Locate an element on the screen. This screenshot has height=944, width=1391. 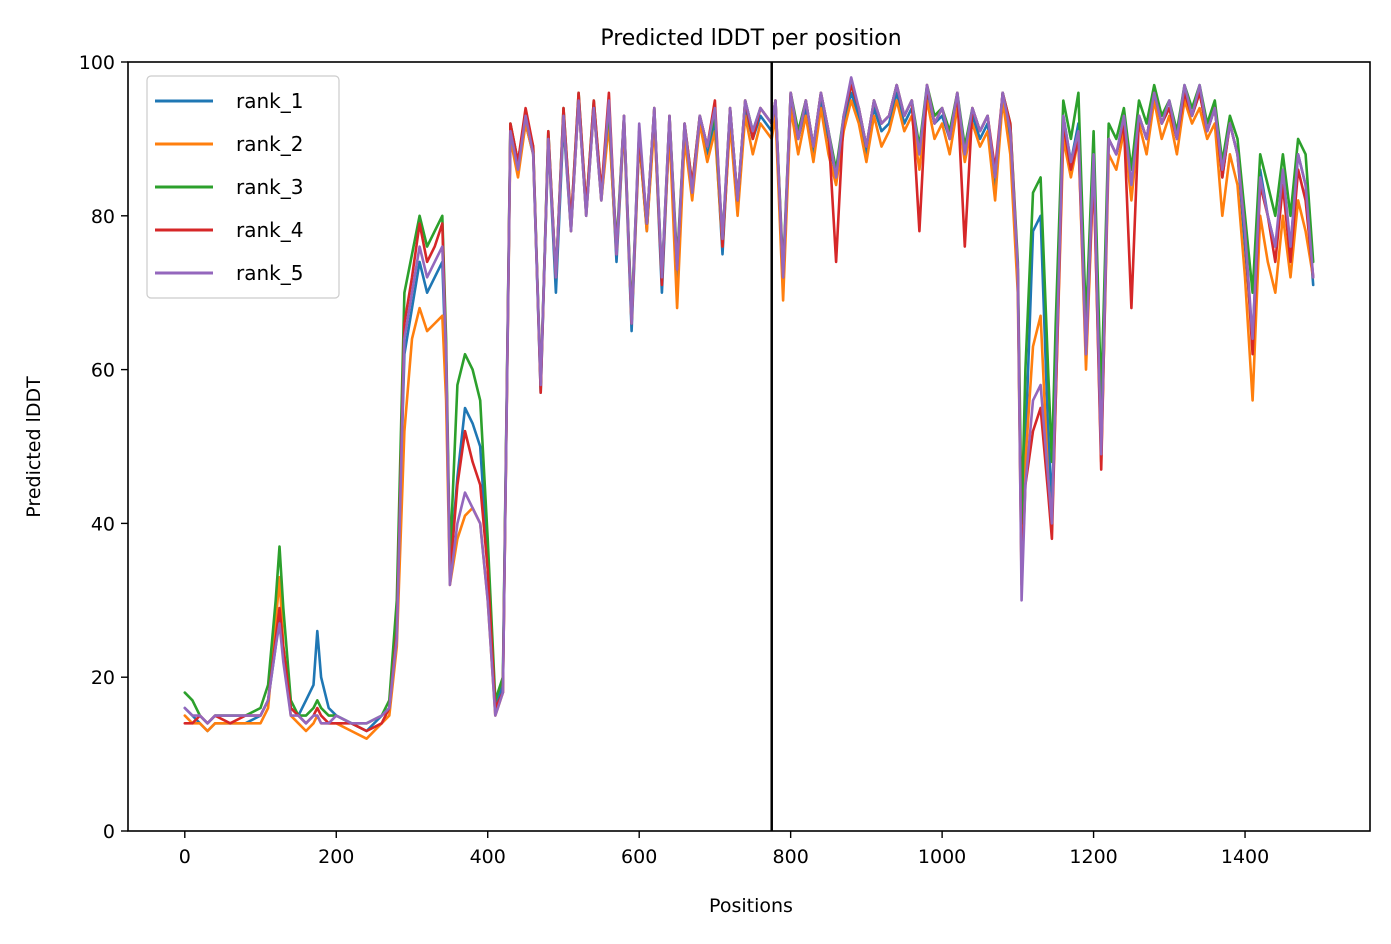
legend-label: rank_1 is located at coordinates (269, 101).